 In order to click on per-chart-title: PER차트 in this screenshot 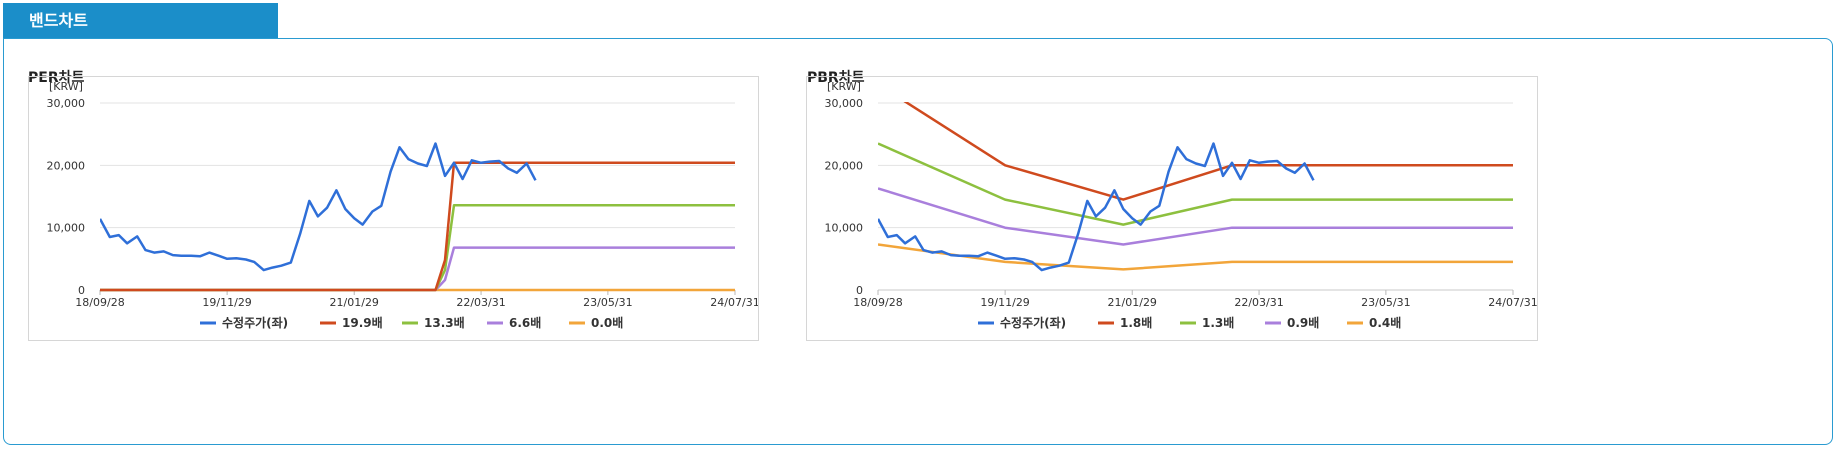, I will do `click(56, 78)`.